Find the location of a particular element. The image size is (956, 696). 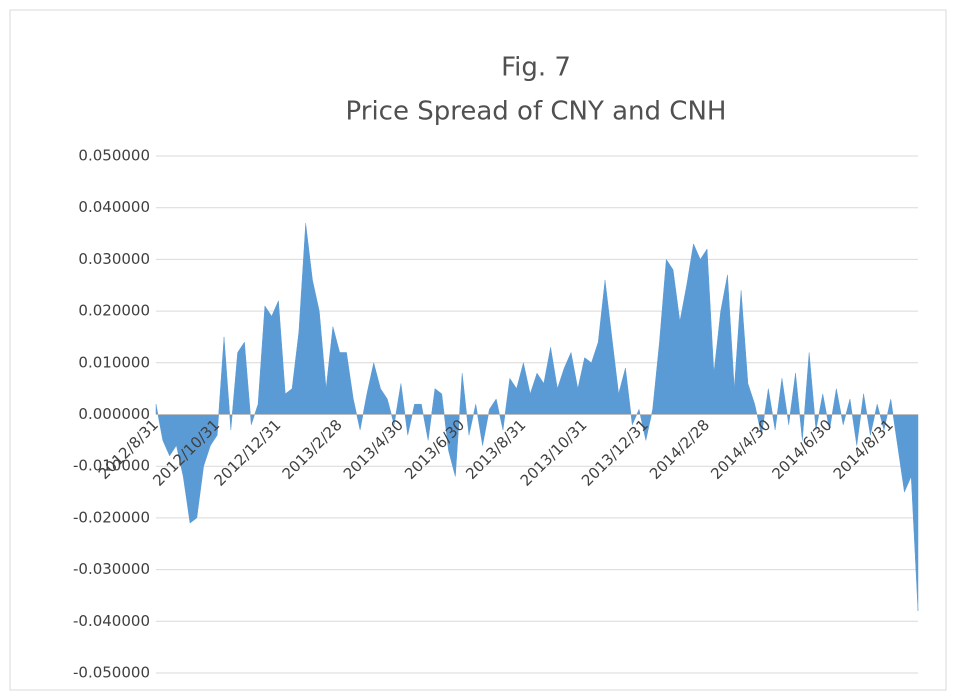

y-tick-label: 0.020000 is located at coordinates (114, 311).